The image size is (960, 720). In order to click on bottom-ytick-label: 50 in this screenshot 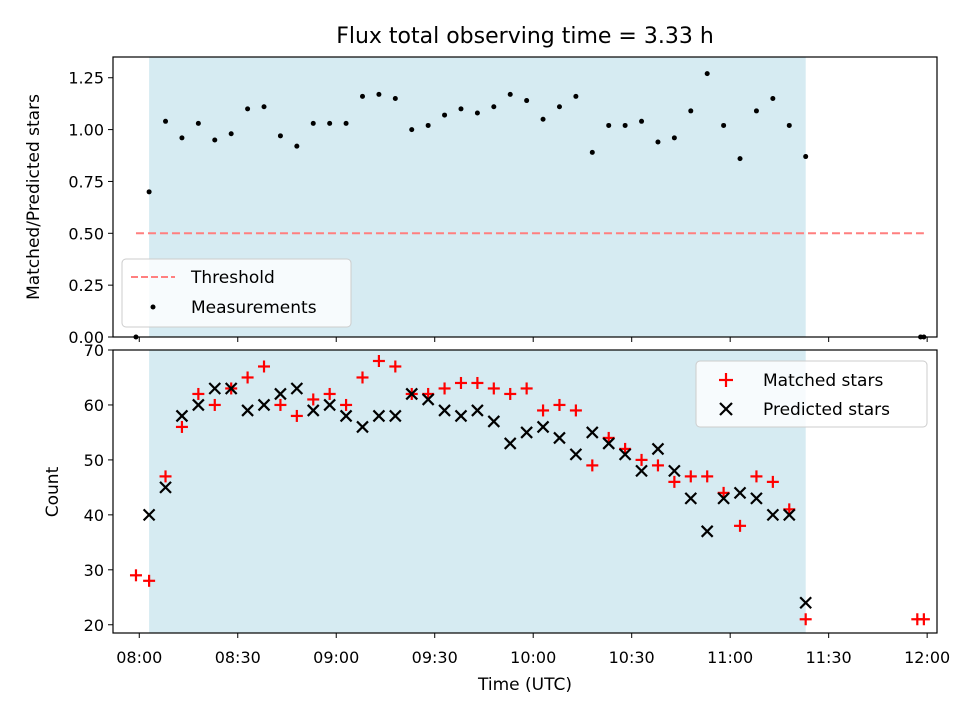, I will do `click(94, 460)`.